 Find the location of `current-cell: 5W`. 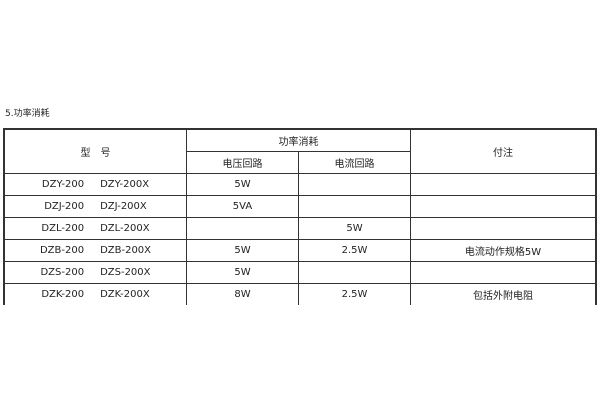

current-cell: 5W is located at coordinates (354, 228).